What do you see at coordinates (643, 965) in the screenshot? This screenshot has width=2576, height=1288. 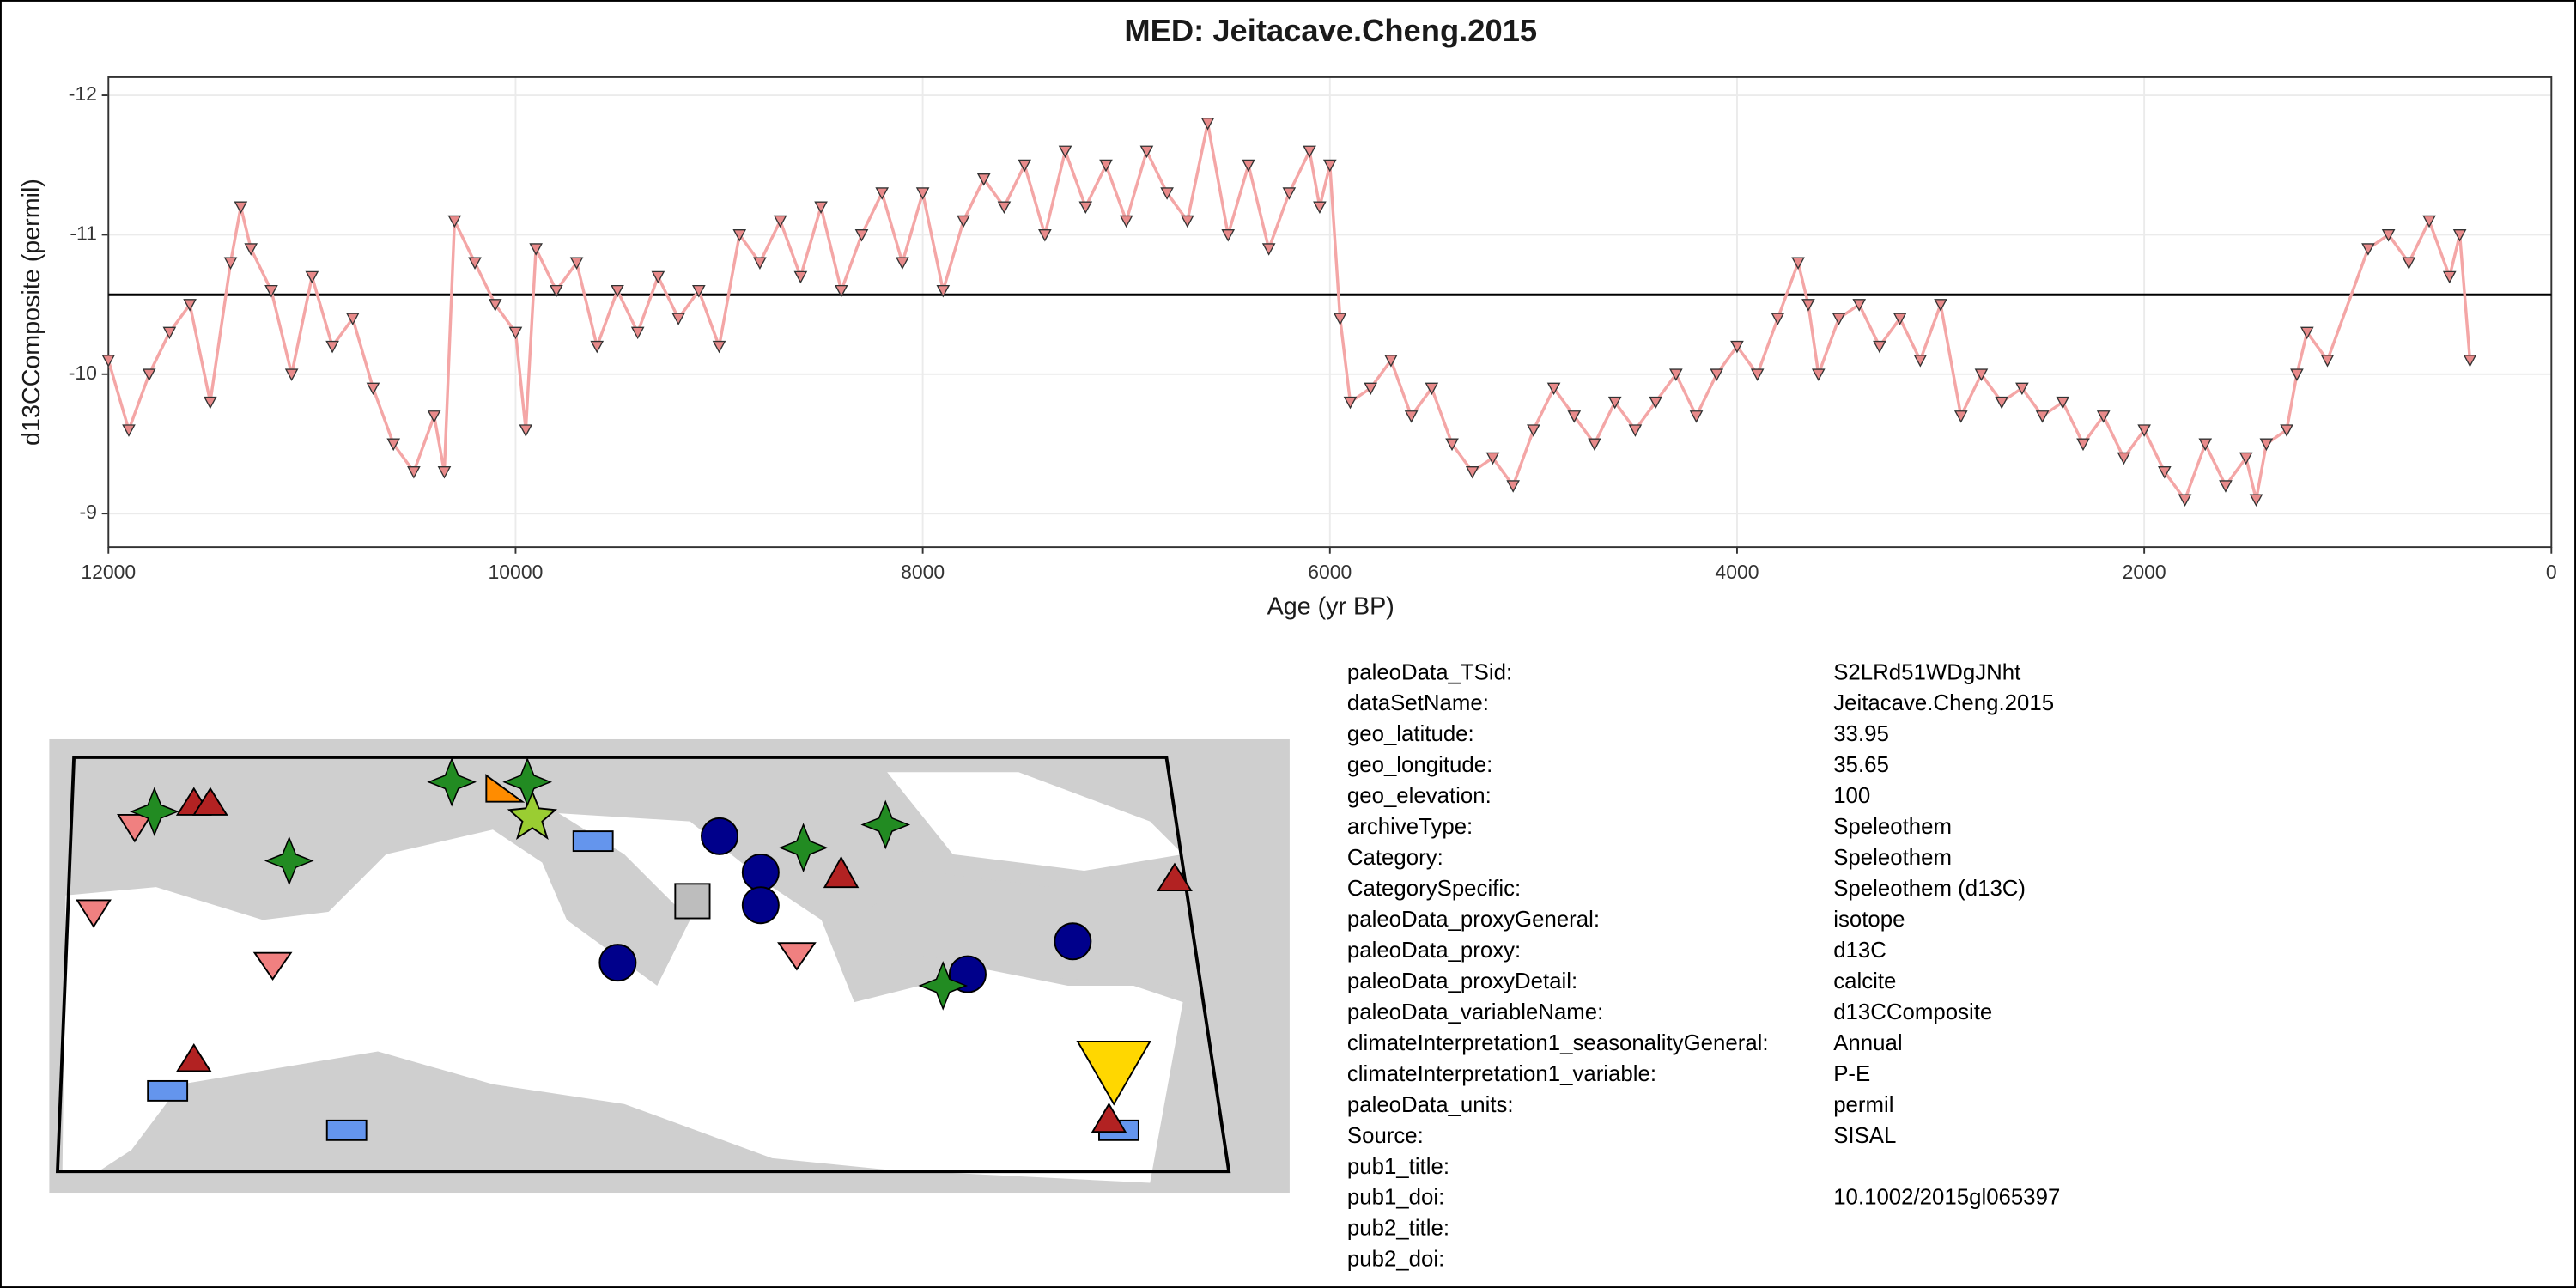 I see `map-frame` at bounding box center [643, 965].